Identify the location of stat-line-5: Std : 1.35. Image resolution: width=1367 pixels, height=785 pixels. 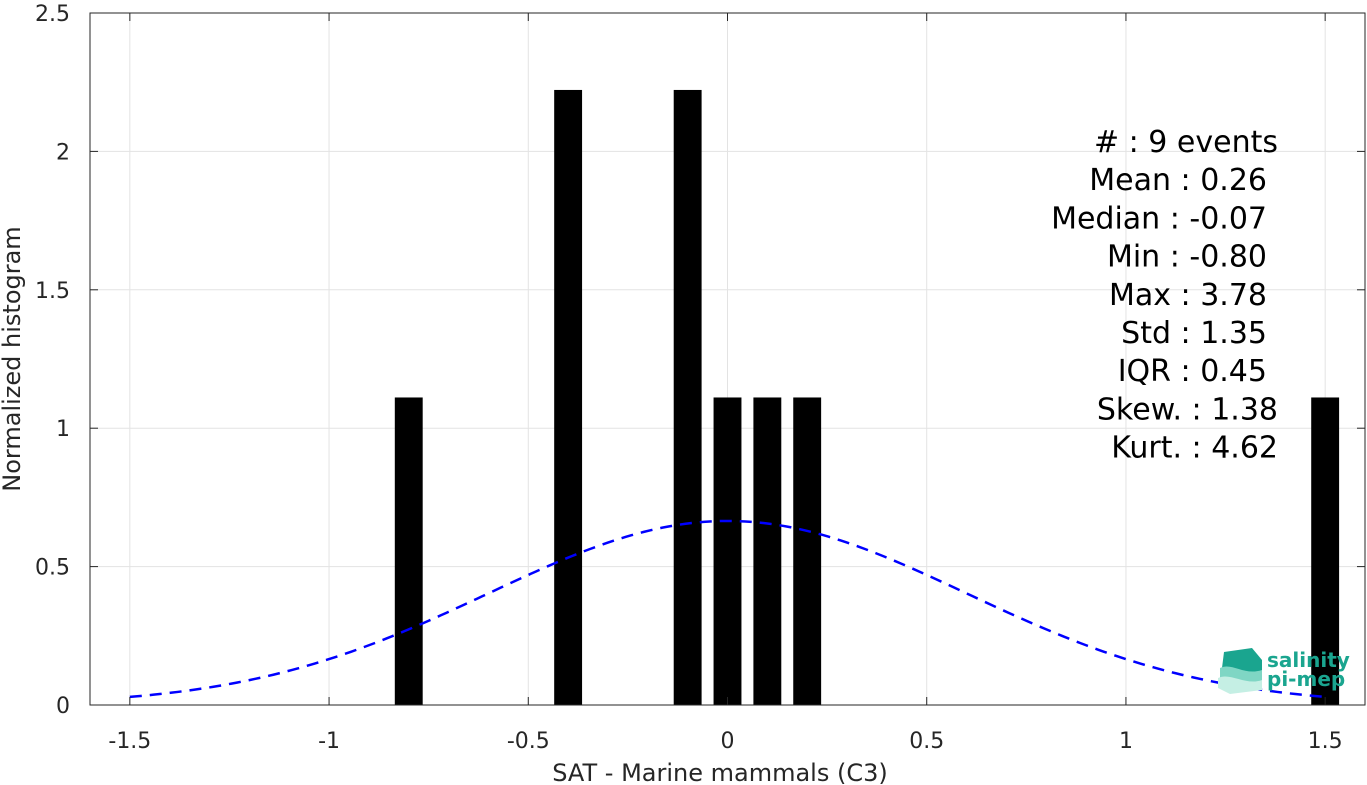
(1194, 333).